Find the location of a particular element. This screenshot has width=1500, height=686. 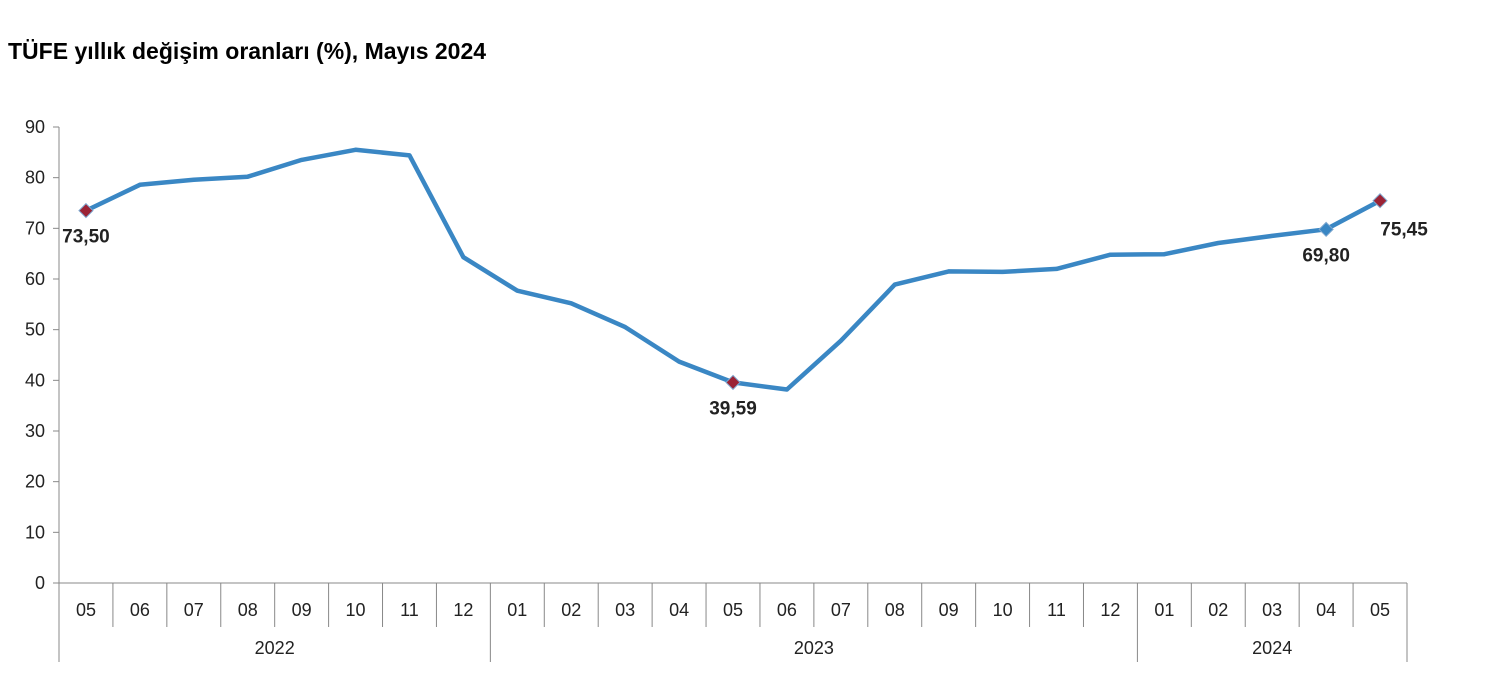

year-group-label: 2022 is located at coordinates (275, 648).